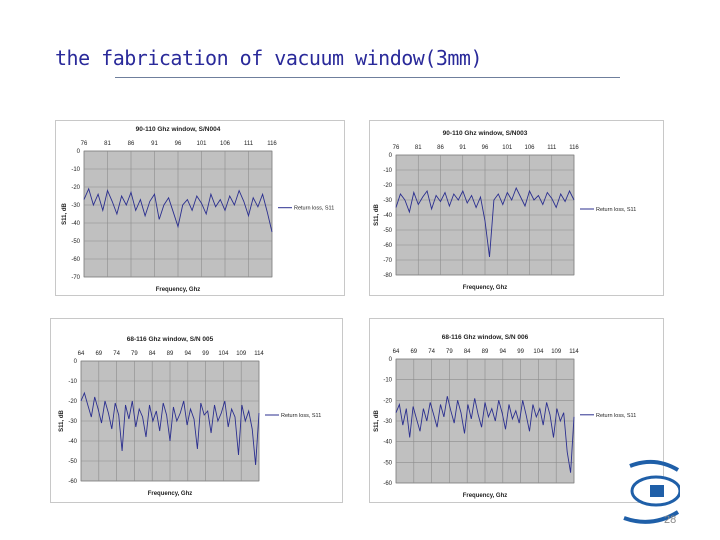 This screenshot has height=540, width=720. I want to click on chart-title: 90-110 Ghz window, S/N004, so click(178, 129).